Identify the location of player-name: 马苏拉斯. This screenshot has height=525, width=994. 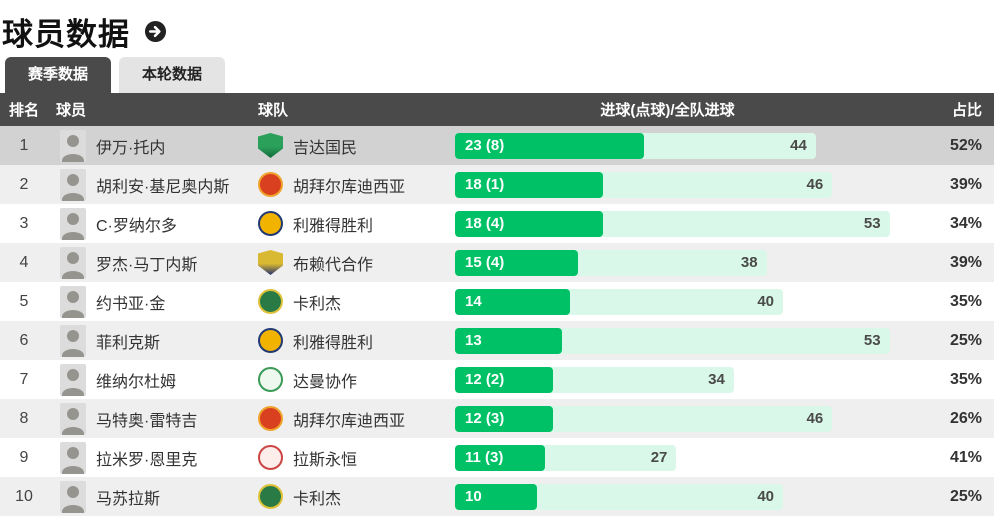
(128, 499).